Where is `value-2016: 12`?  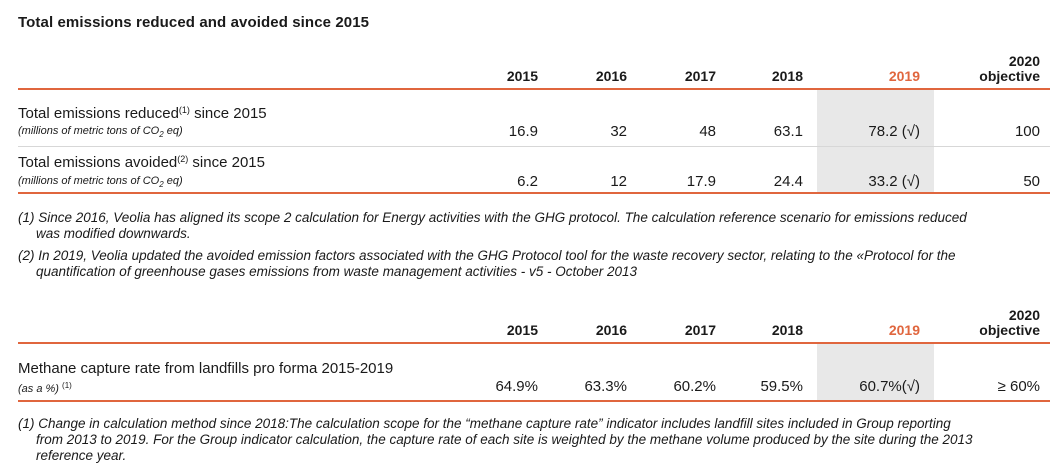
value-2016: 12 is located at coordinates (618, 181).